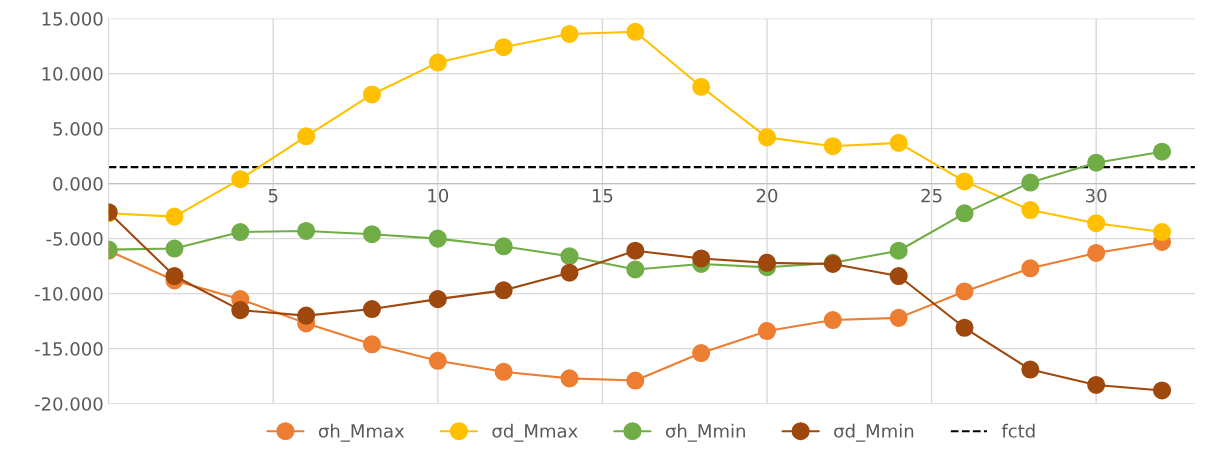  I want to click on legend-label: fctd, so click(1018, 430).